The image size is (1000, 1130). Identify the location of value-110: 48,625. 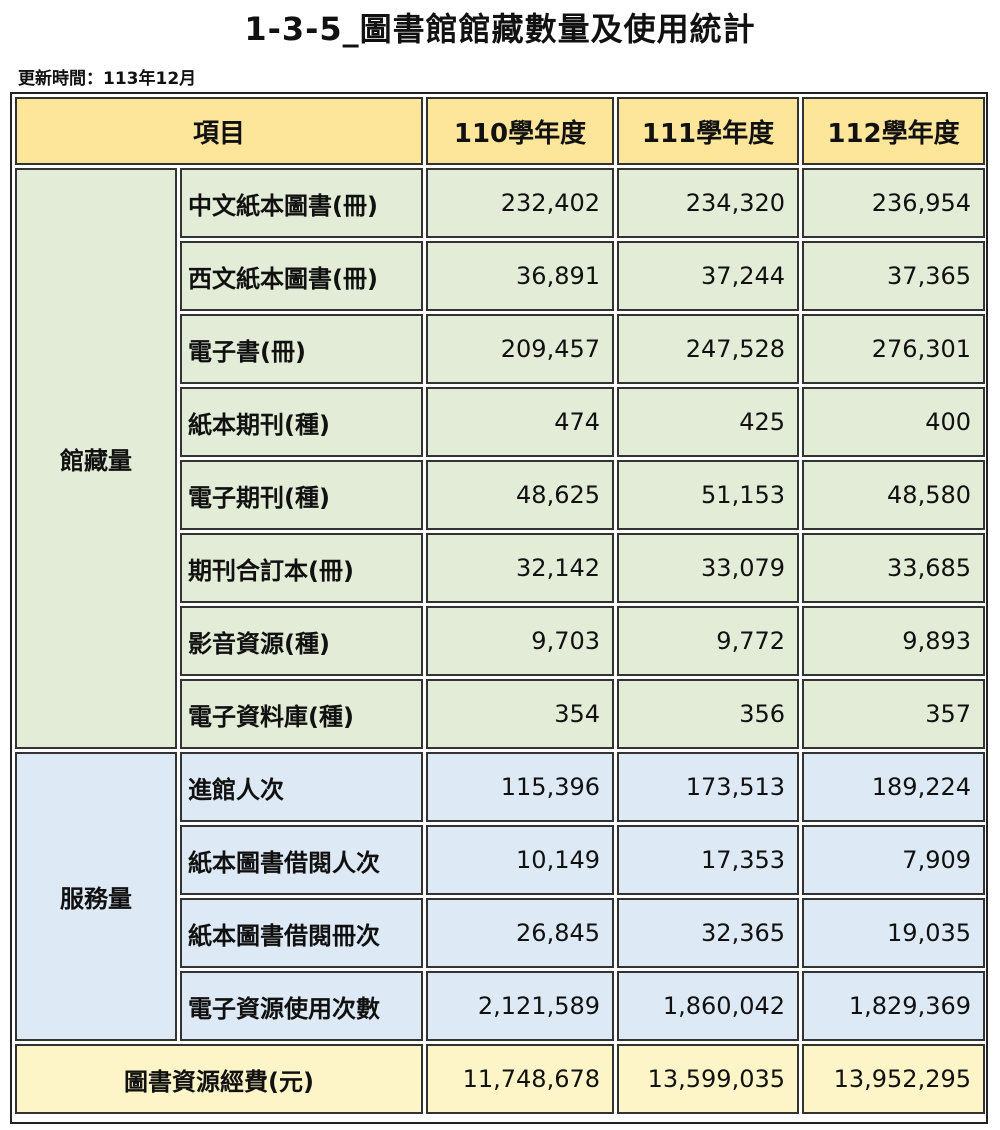
(520, 495).